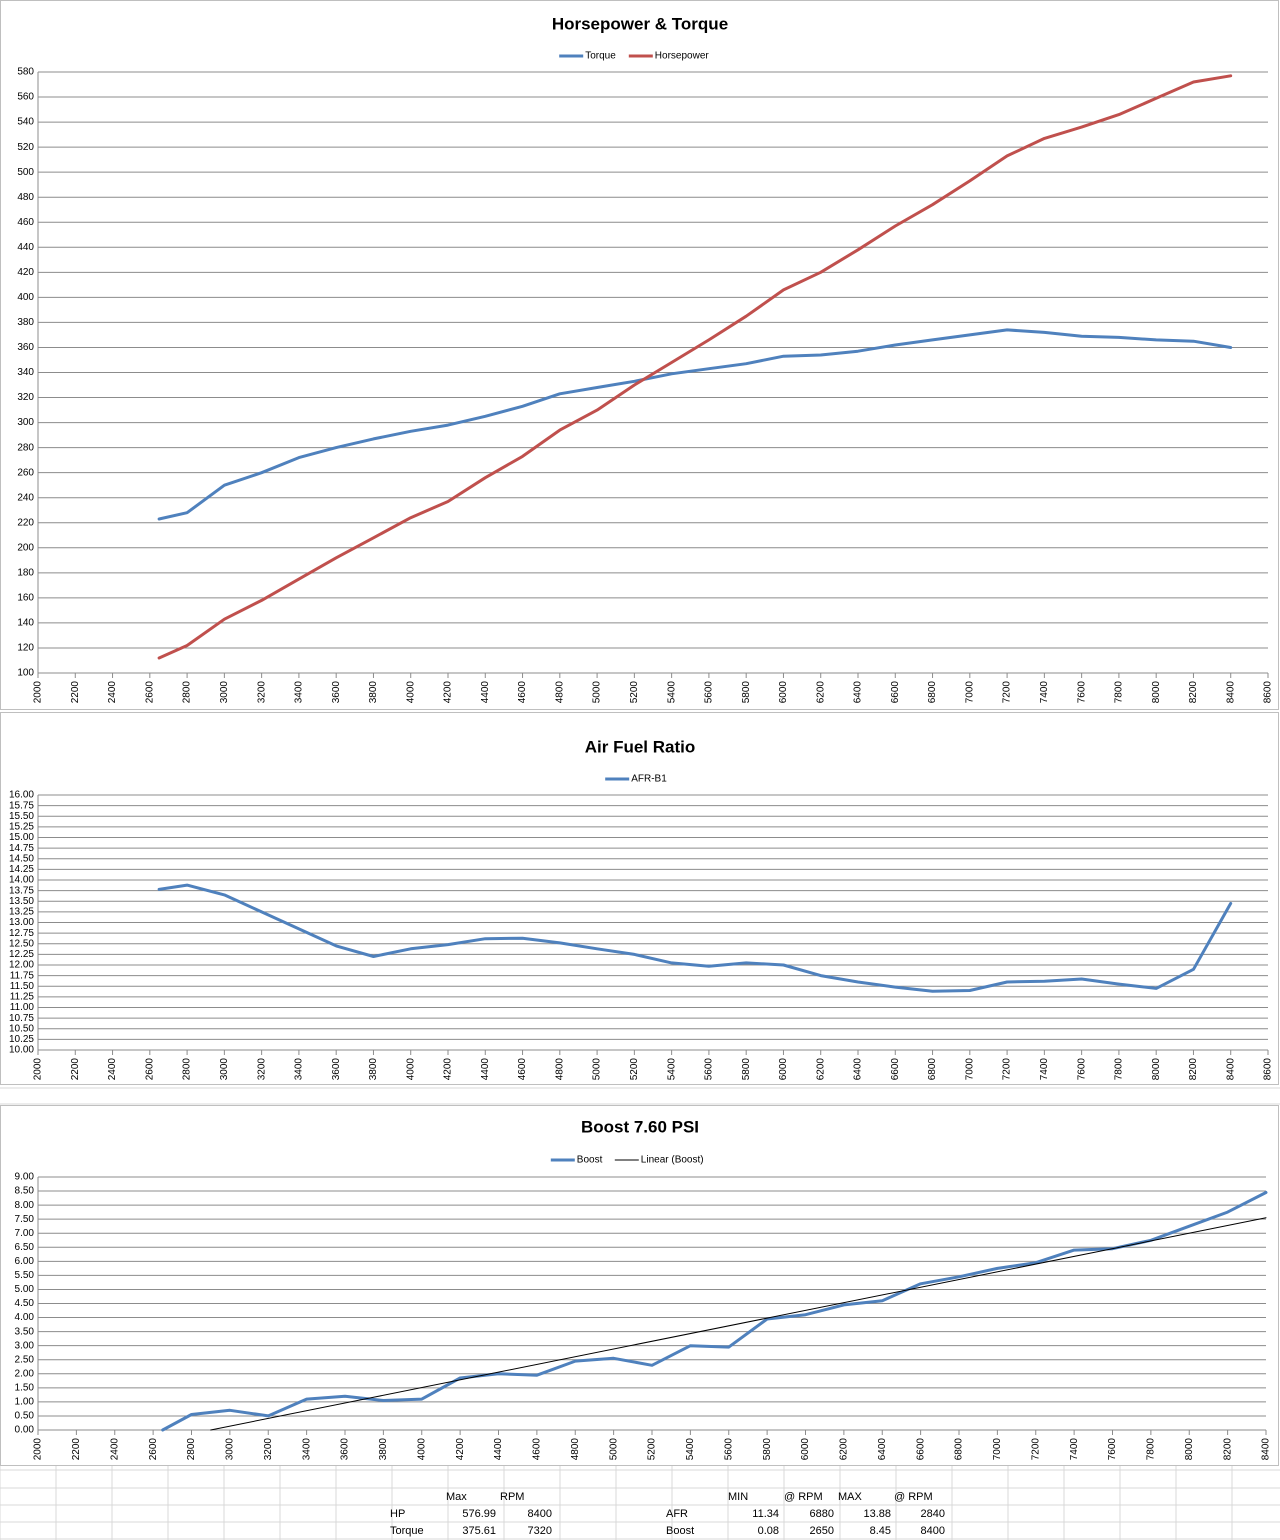 This screenshot has width=1280, height=1540. I want to click on y-tick-label: 0.00, so click(25, 1430).